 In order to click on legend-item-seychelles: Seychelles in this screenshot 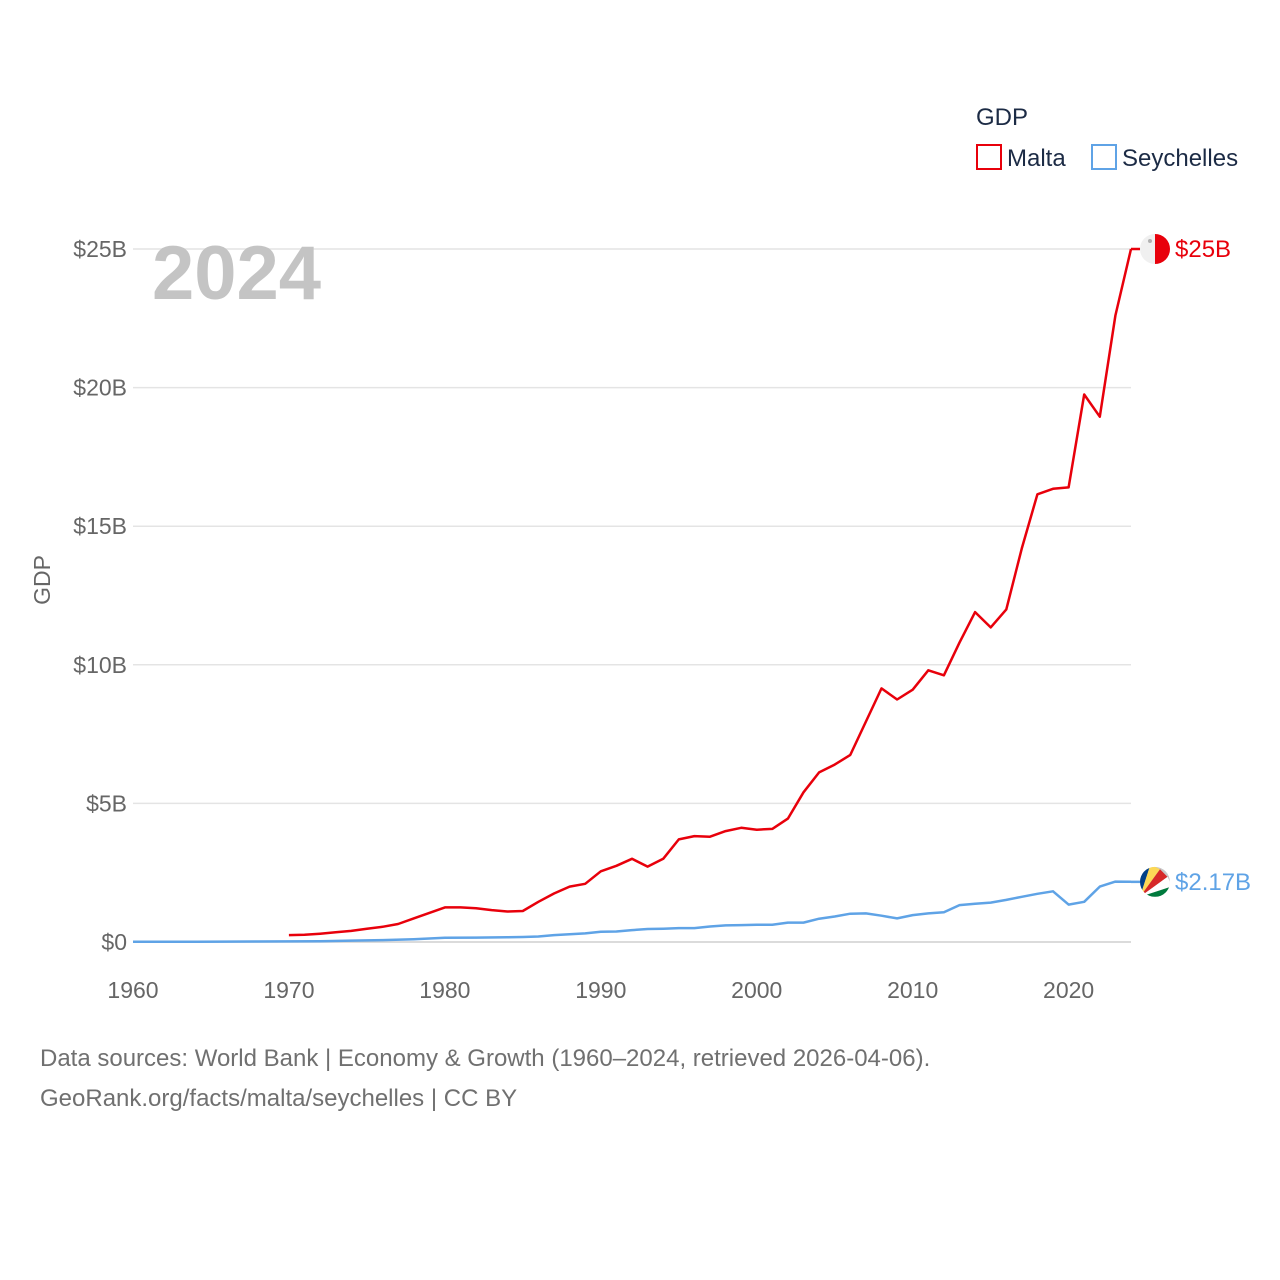, I will do `click(1164, 158)`.